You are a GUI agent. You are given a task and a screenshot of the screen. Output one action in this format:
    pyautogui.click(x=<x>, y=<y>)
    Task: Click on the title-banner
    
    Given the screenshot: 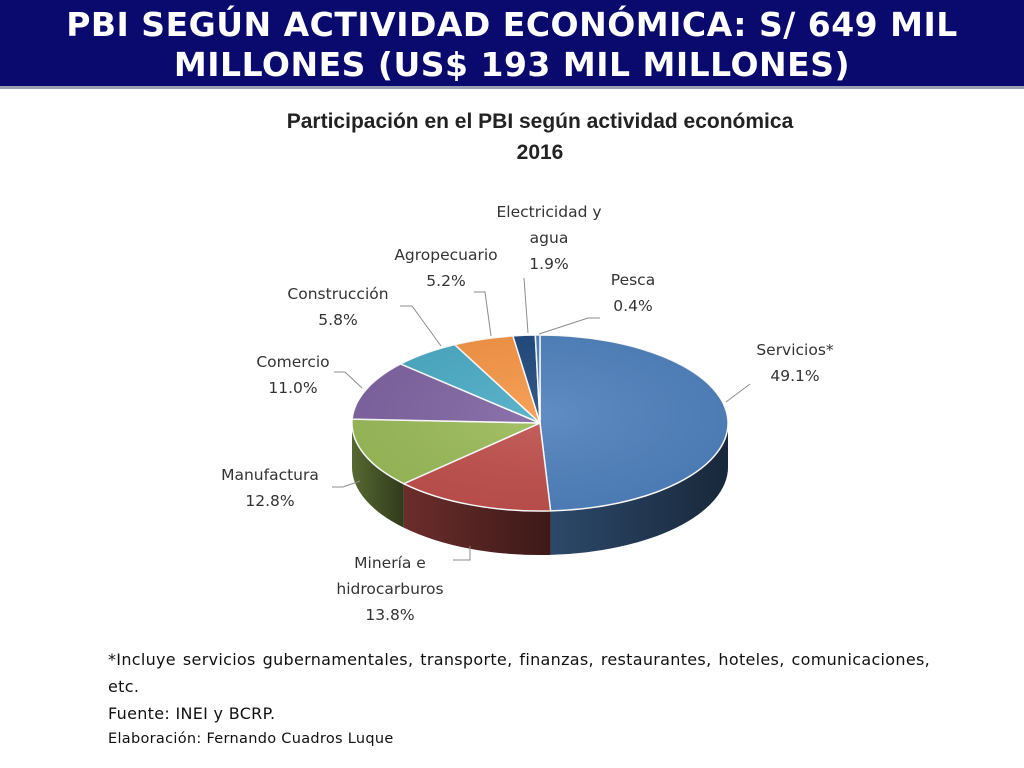 What is the action you would take?
    pyautogui.click(x=512, y=43)
    